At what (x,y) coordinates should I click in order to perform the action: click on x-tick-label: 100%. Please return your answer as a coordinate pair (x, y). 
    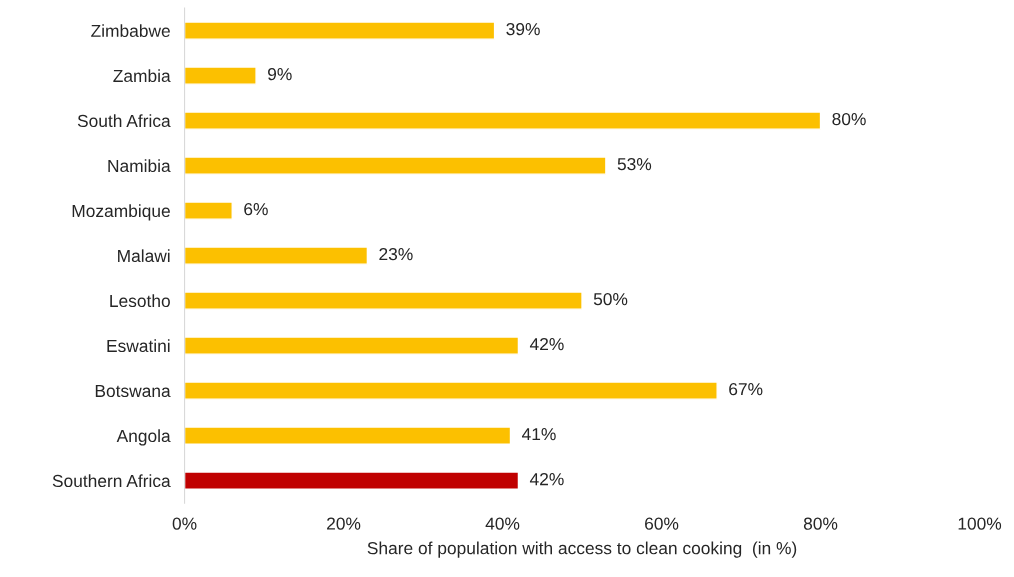
    Looking at the image, I should click on (980, 523).